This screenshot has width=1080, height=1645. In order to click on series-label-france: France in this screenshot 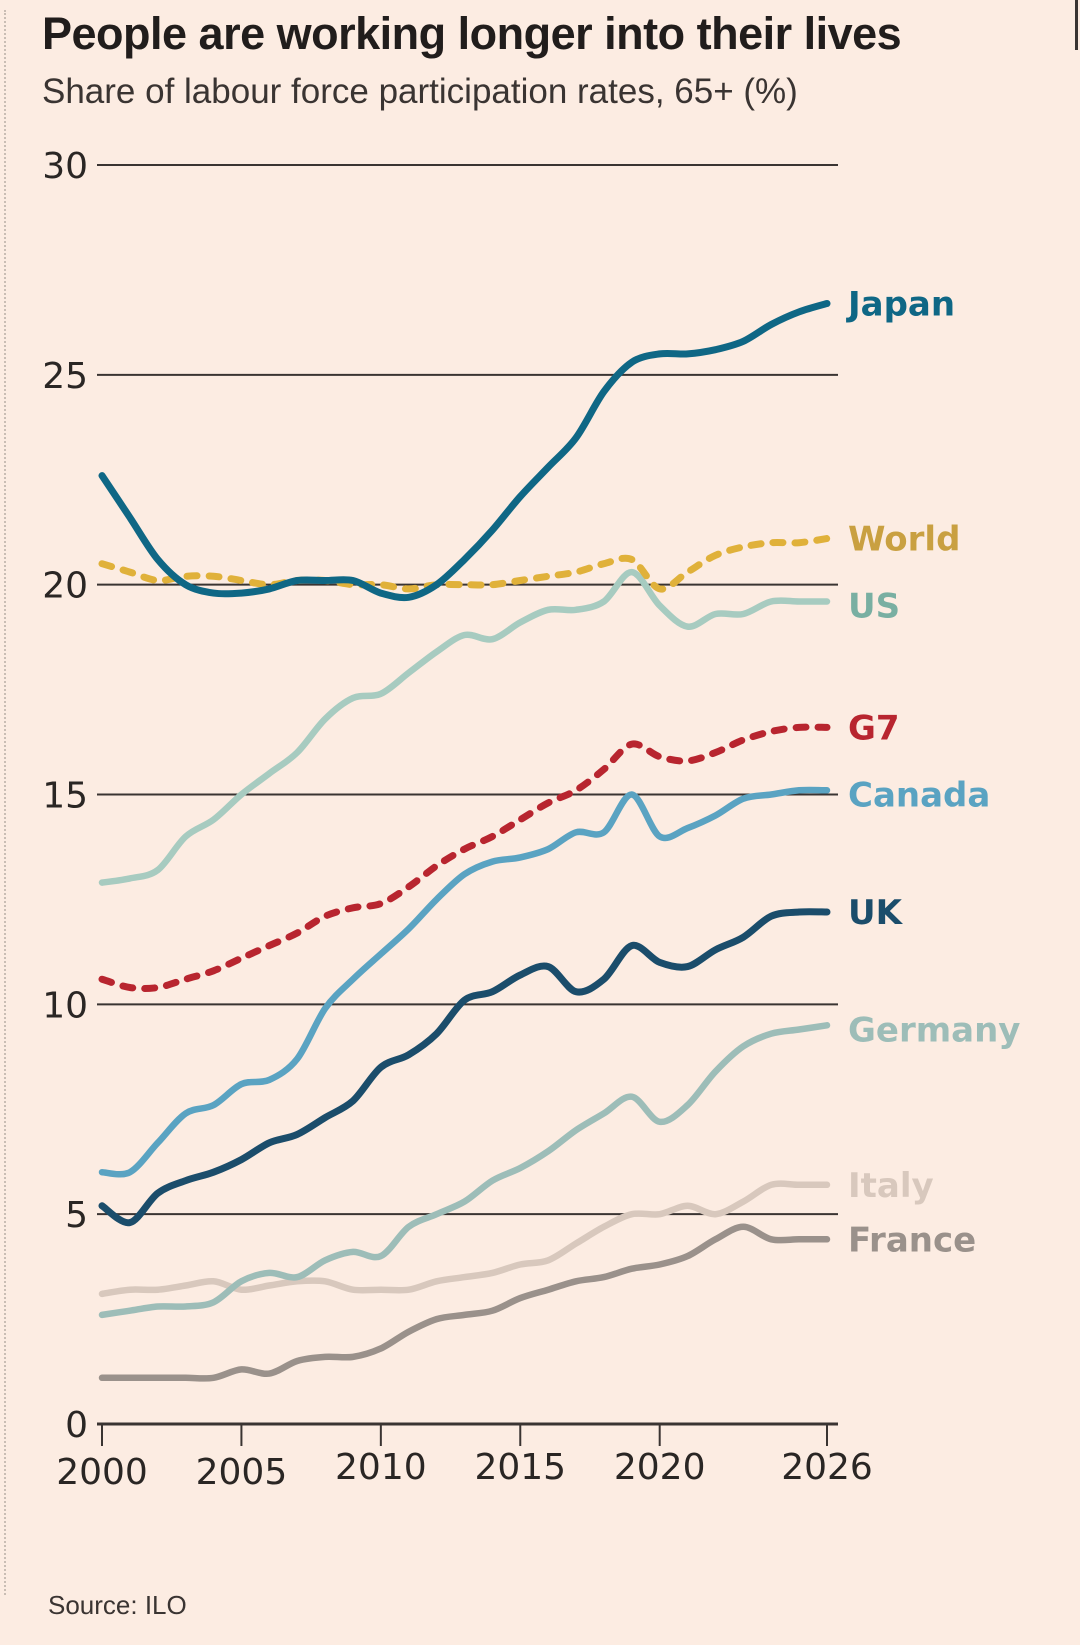, I will do `click(912, 1240)`.